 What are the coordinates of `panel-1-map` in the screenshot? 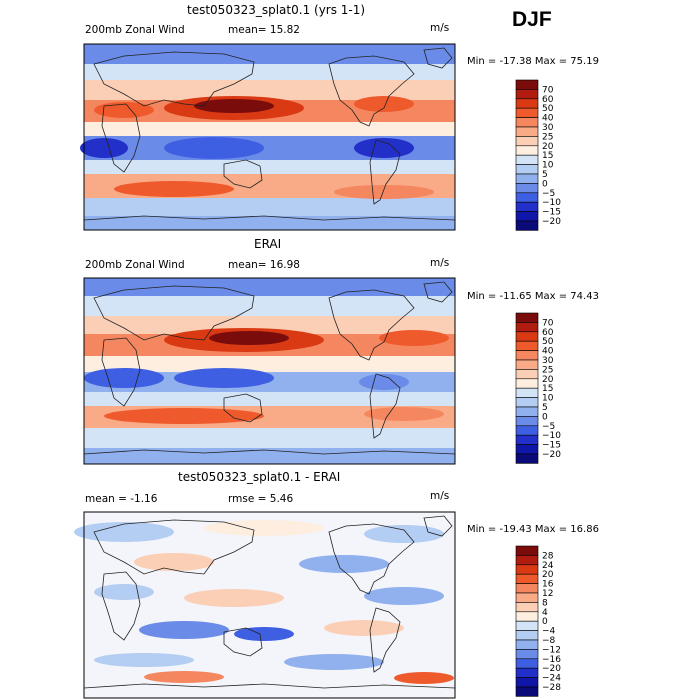 It's located at (268, 137).